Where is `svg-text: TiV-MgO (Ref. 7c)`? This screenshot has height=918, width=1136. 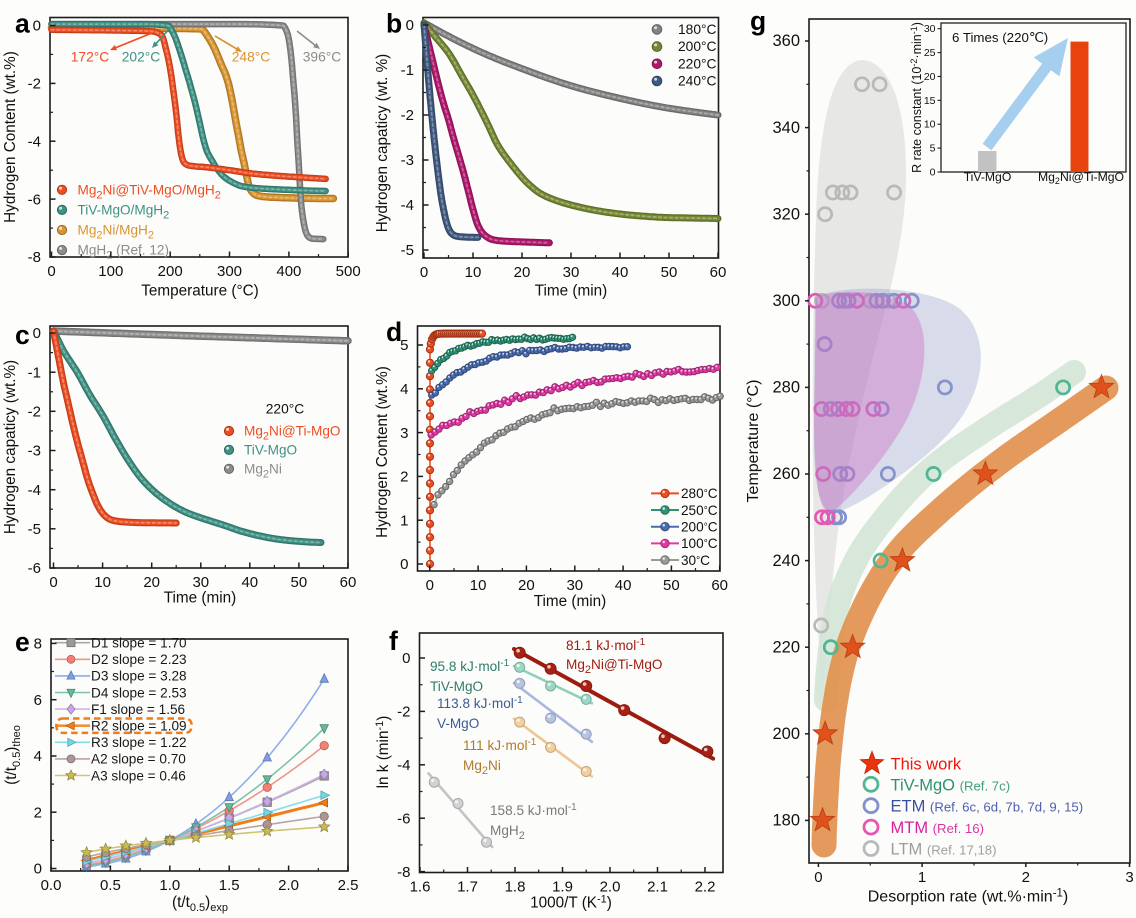 svg-text: TiV-MgO (Ref. 7c) is located at coordinates (951, 785).